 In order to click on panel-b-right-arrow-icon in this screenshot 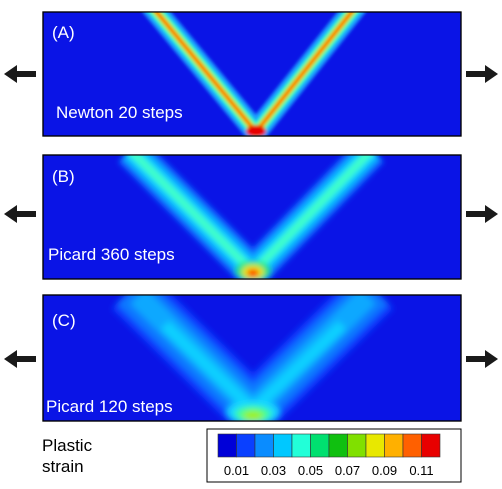, I will do `click(482, 214)`.